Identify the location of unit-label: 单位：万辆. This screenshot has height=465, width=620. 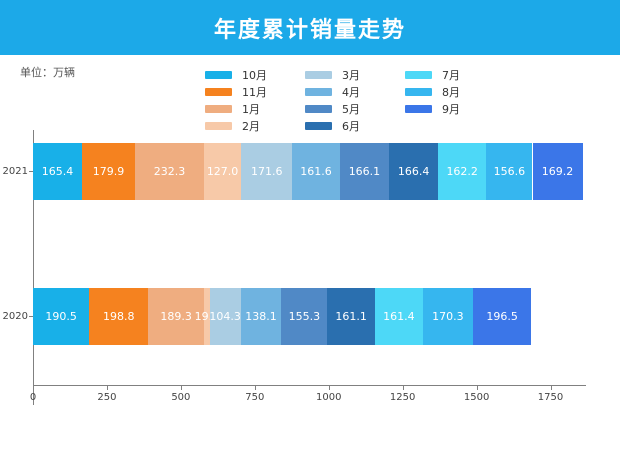
(47, 72).